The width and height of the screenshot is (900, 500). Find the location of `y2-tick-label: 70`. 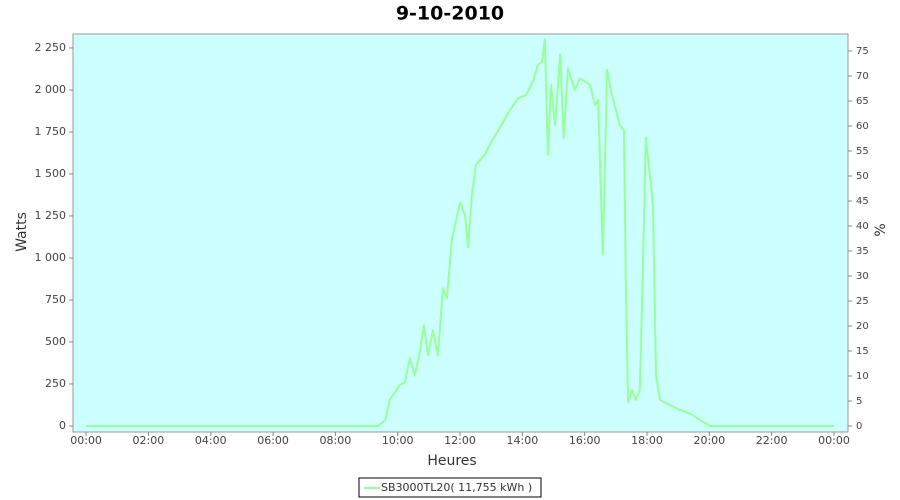

y2-tick-label: 70 is located at coordinates (862, 76).